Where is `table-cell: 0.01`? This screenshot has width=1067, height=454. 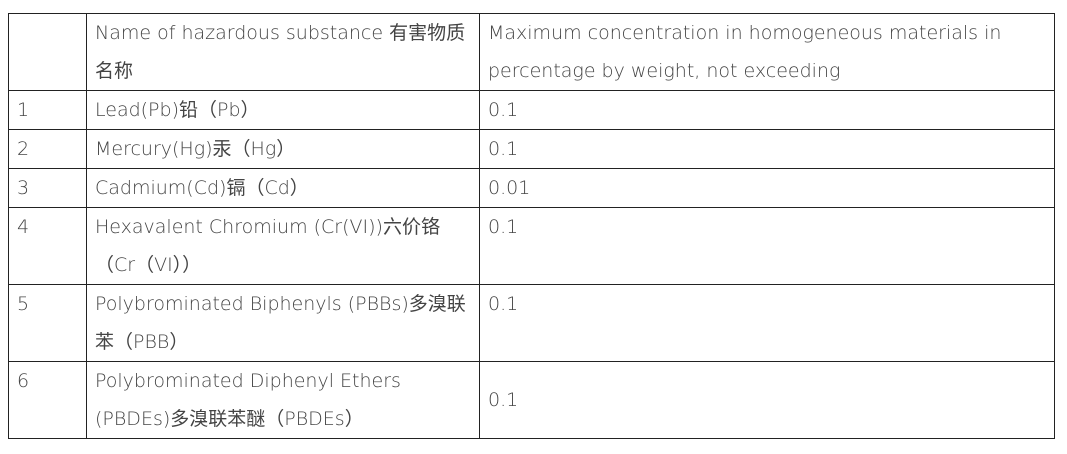
table-cell: 0.01 is located at coordinates (767, 188).